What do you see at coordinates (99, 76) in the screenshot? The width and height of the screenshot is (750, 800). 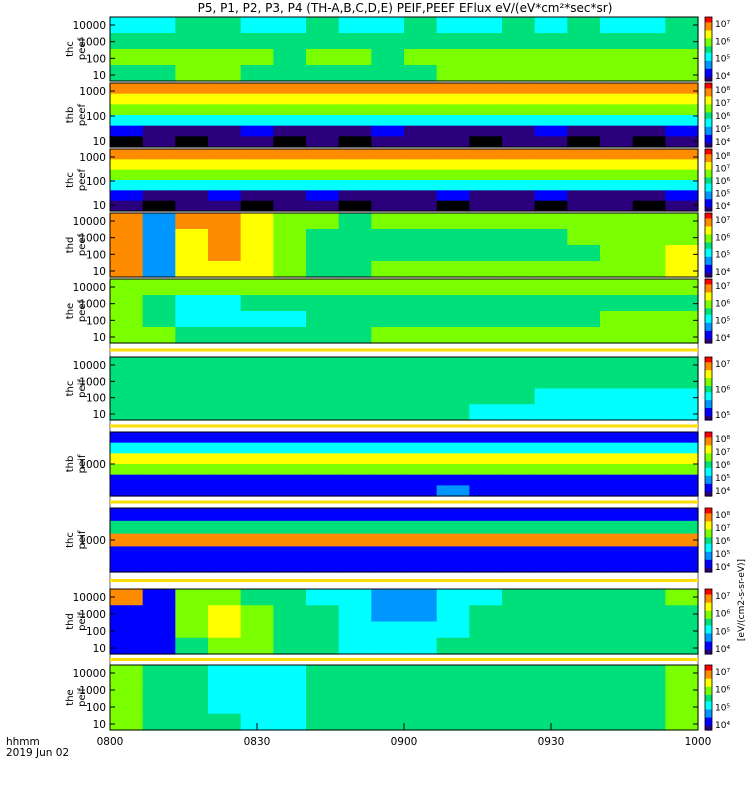 I see `panel-ytick-label-0-0: 10` at bounding box center [99, 76].